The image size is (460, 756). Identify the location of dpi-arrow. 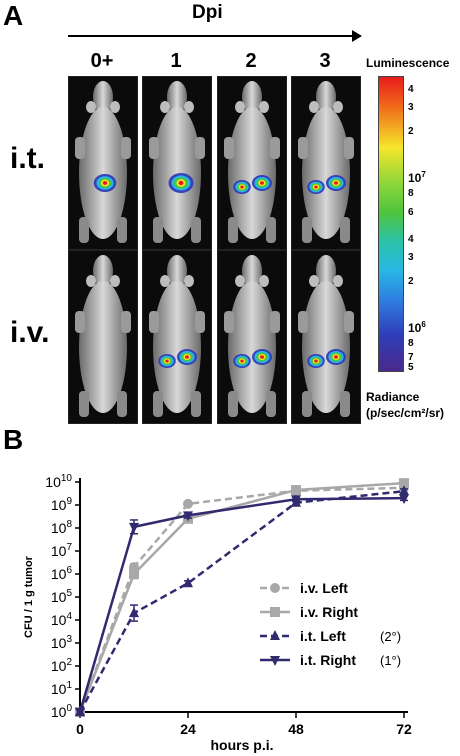
(215, 36).